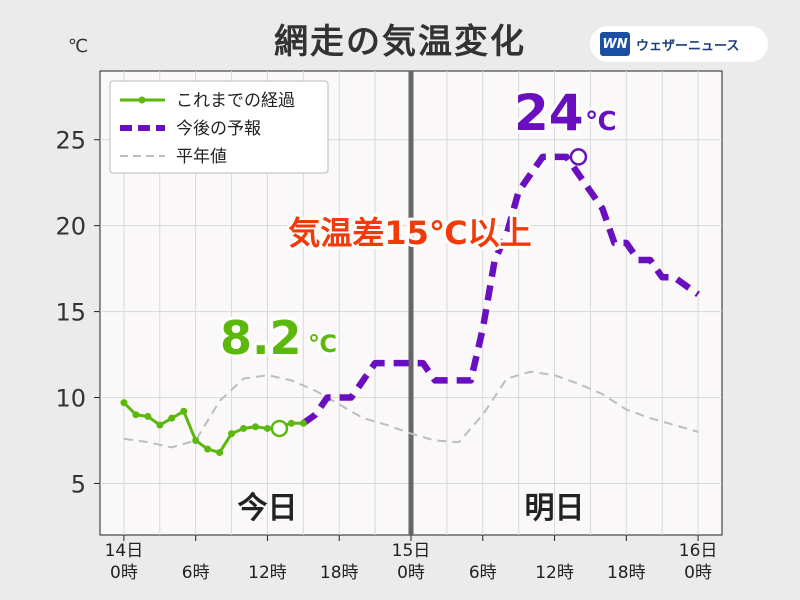 The height and width of the screenshot is (600, 800). Describe the element at coordinates (698, 551) in the screenshot. I see `x-tick-label: 16日` at that location.